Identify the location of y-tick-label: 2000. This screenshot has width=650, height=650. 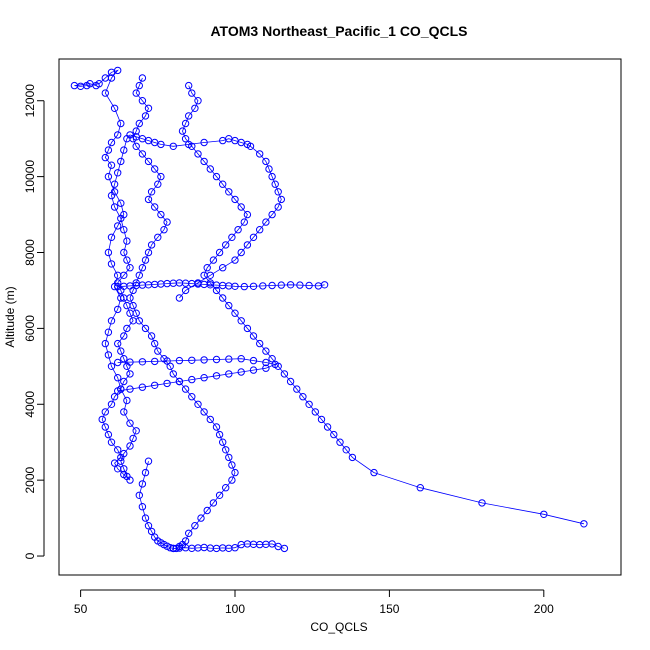
(30, 479).